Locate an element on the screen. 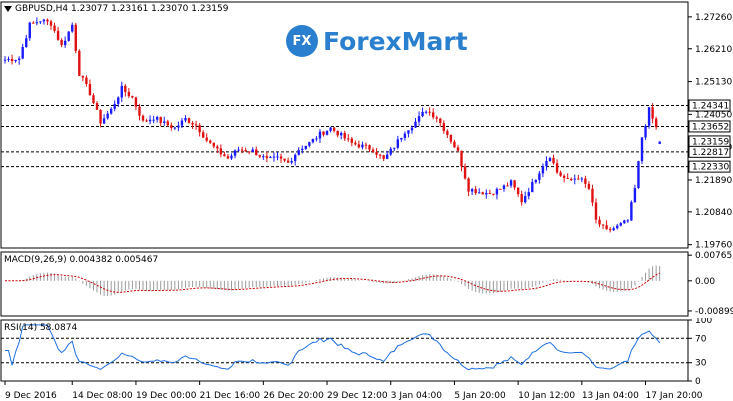  level-box-label: 1.22330 is located at coordinates (710, 168).